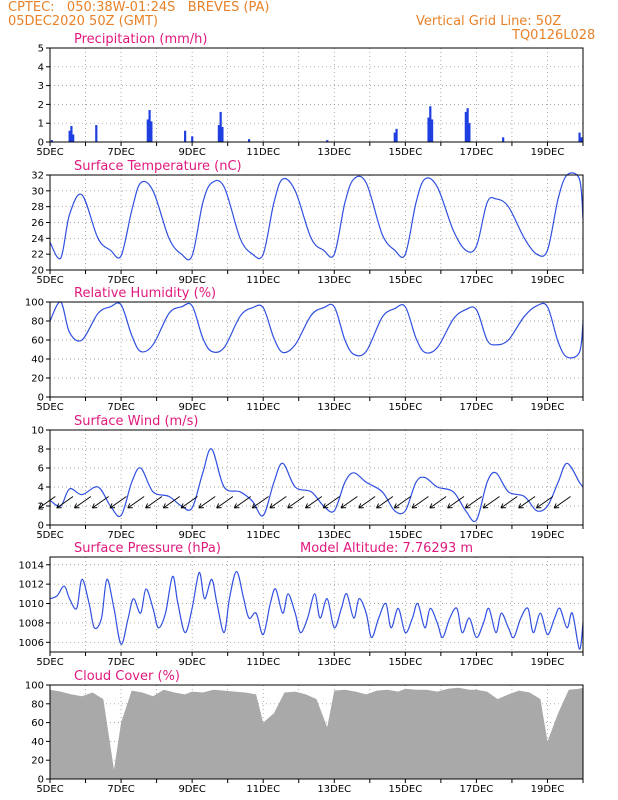 This screenshot has height=800, width=618. I want to click on model-altitude-label: Model Altitude: 7.76293 m, so click(386, 548).